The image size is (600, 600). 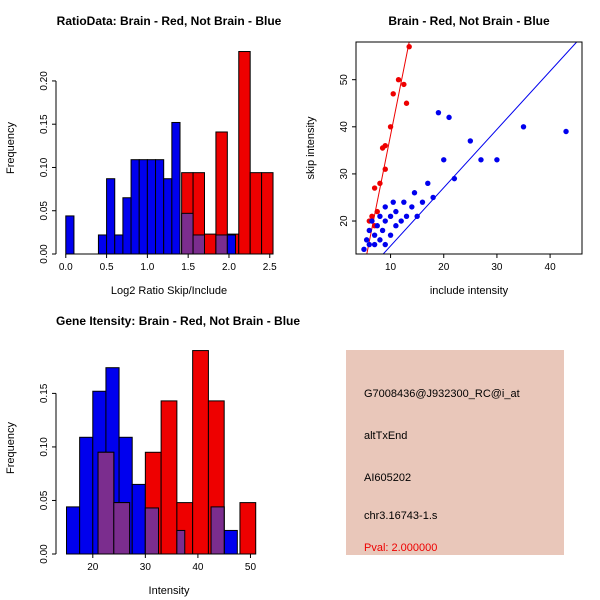 I want to click on x-tick-label: 1.0, so click(x=147, y=267).